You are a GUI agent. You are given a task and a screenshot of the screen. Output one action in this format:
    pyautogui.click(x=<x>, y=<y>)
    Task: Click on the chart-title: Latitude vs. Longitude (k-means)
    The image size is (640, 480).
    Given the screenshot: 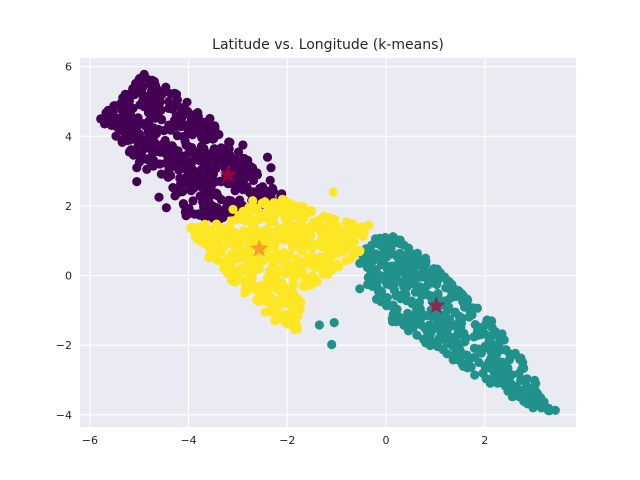 What is the action you would take?
    pyautogui.click(x=328, y=45)
    